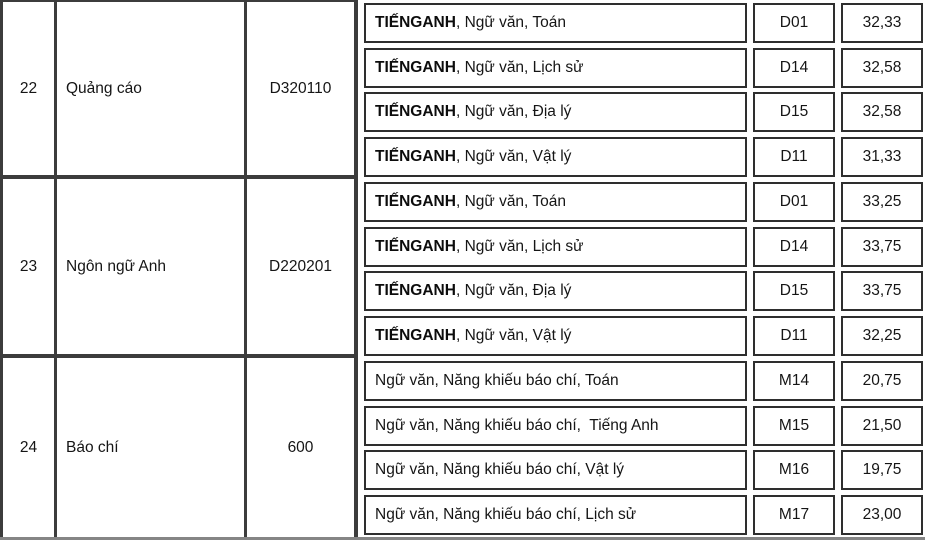 The image size is (925, 540). What do you see at coordinates (28, 268) in the screenshot?
I see `stt-cell: 23` at bounding box center [28, 268].